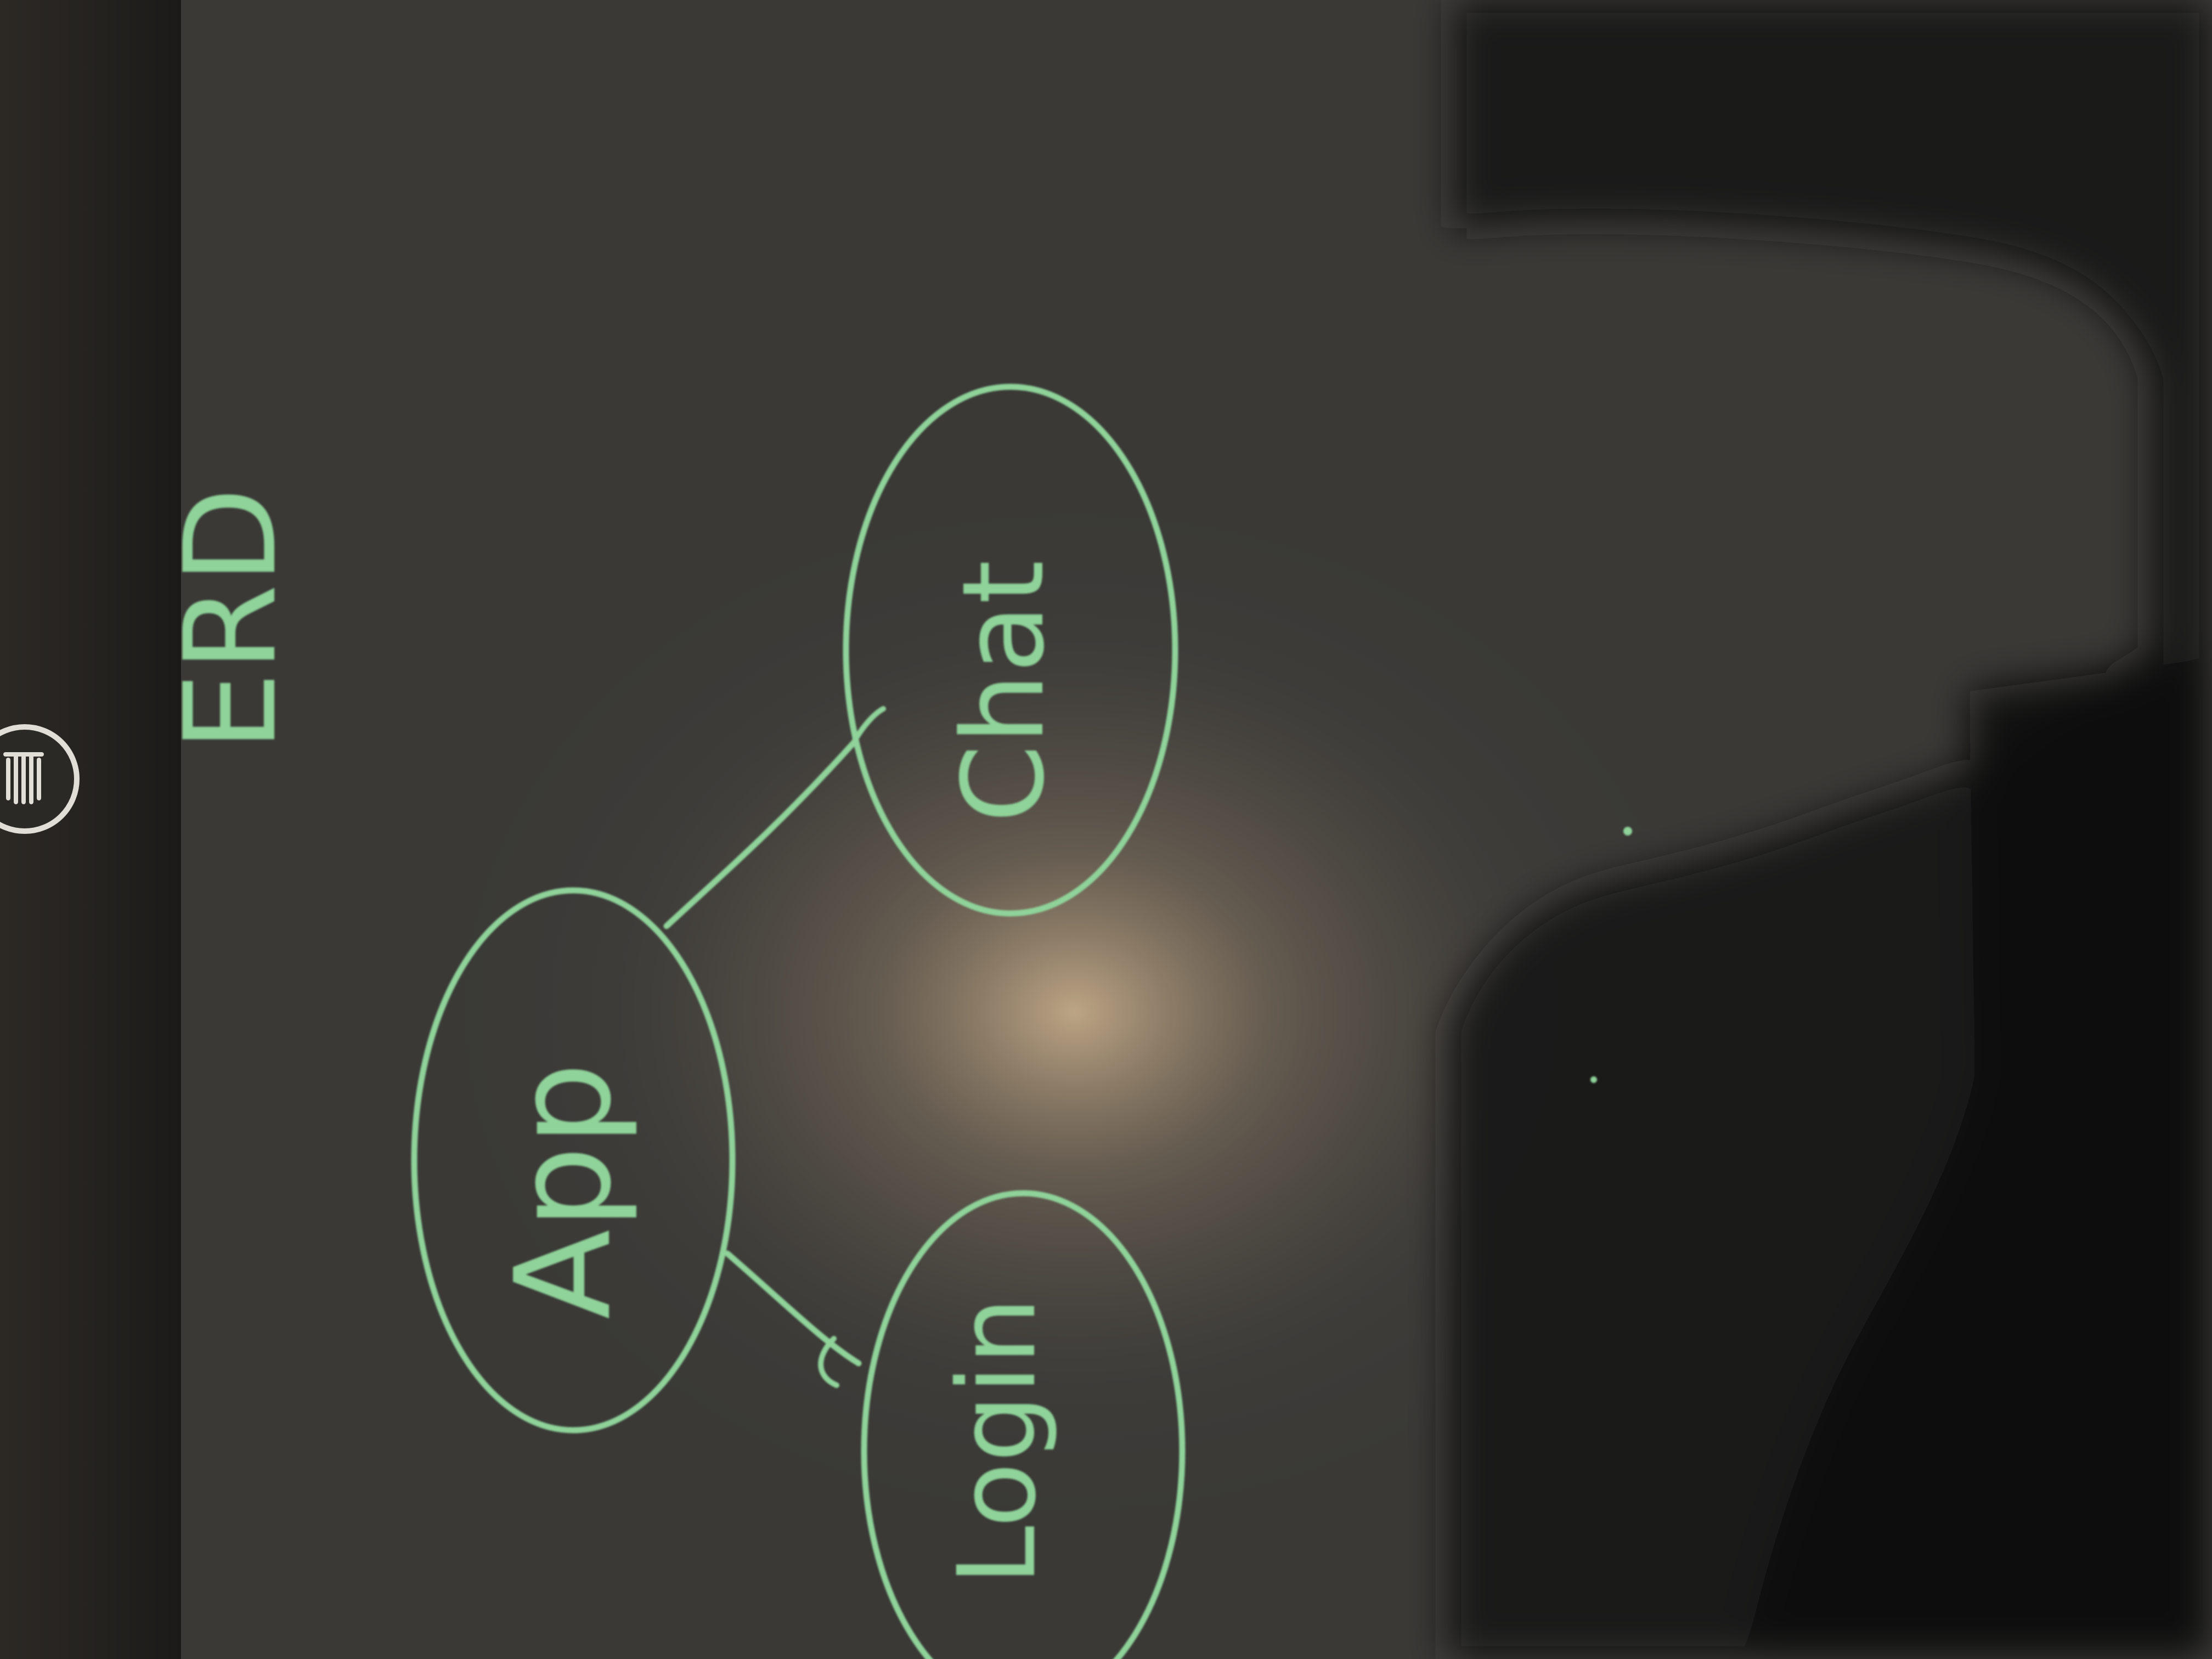  I want to click on svg-text: Login, so click(997, 1441).